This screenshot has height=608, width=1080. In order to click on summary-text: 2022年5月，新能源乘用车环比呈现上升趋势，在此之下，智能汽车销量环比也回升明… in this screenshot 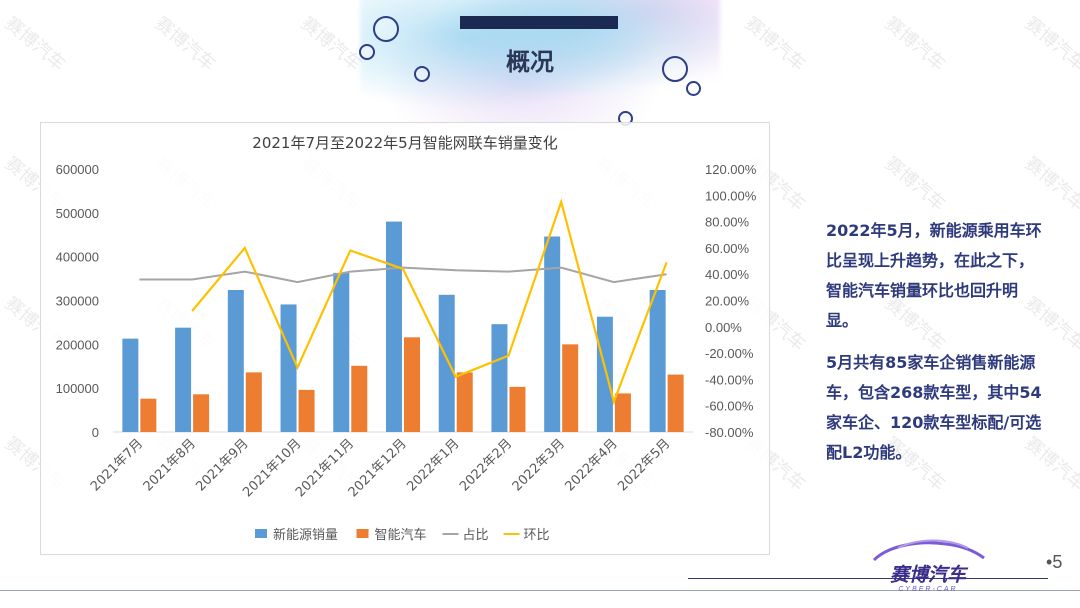, I will do `click(936, 348)`.